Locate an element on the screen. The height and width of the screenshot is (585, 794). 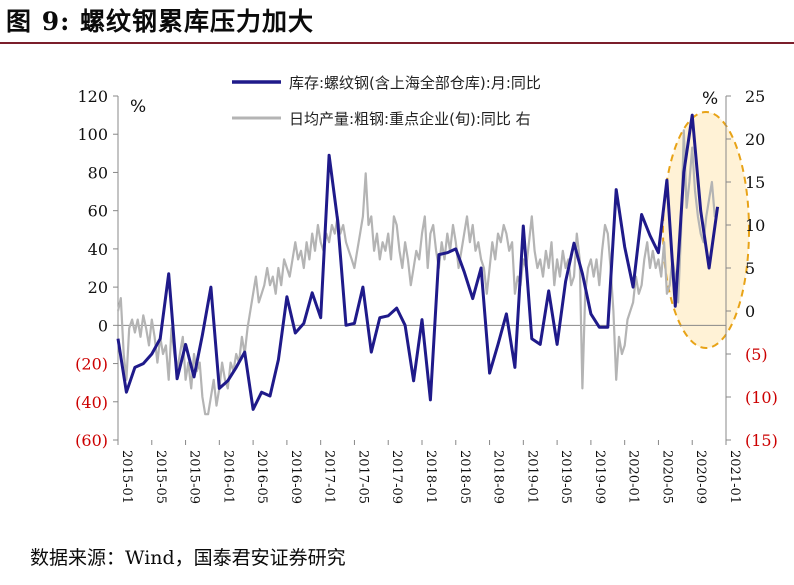
right-tick-label: 10 is located at coordinates (755, 225).